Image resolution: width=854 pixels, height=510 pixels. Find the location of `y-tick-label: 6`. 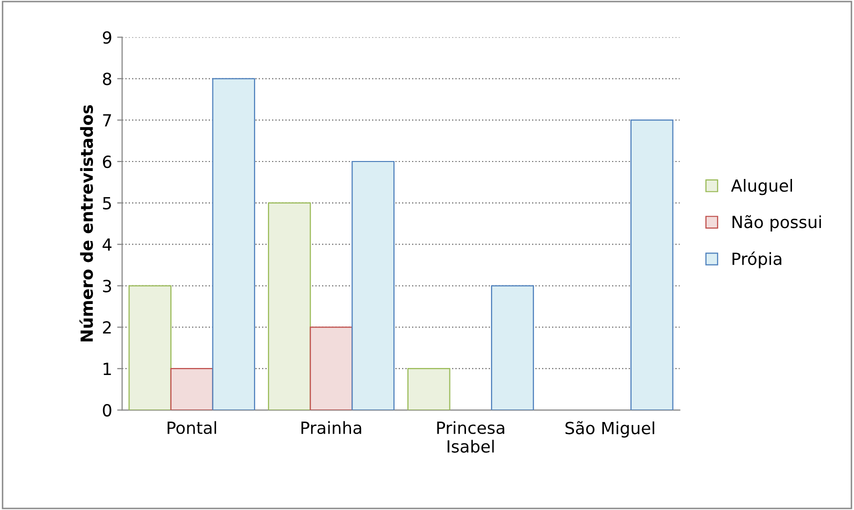

y-tick-label: 6 is located at coordinates (107, 161).